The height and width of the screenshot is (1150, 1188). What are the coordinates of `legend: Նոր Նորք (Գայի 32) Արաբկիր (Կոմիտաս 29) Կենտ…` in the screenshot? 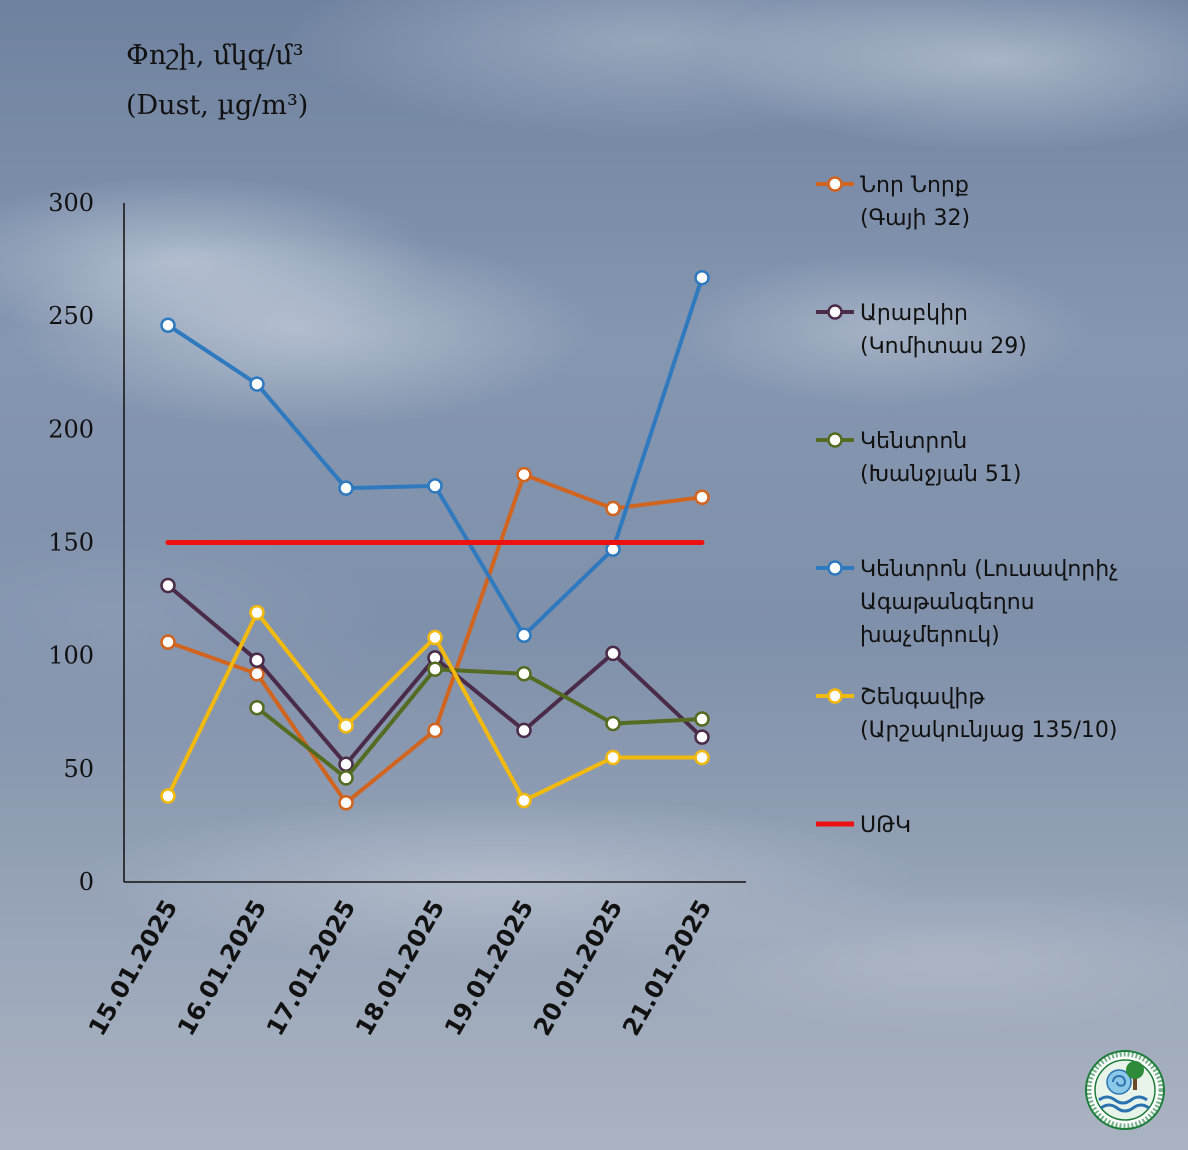 It's located at (967, 505).